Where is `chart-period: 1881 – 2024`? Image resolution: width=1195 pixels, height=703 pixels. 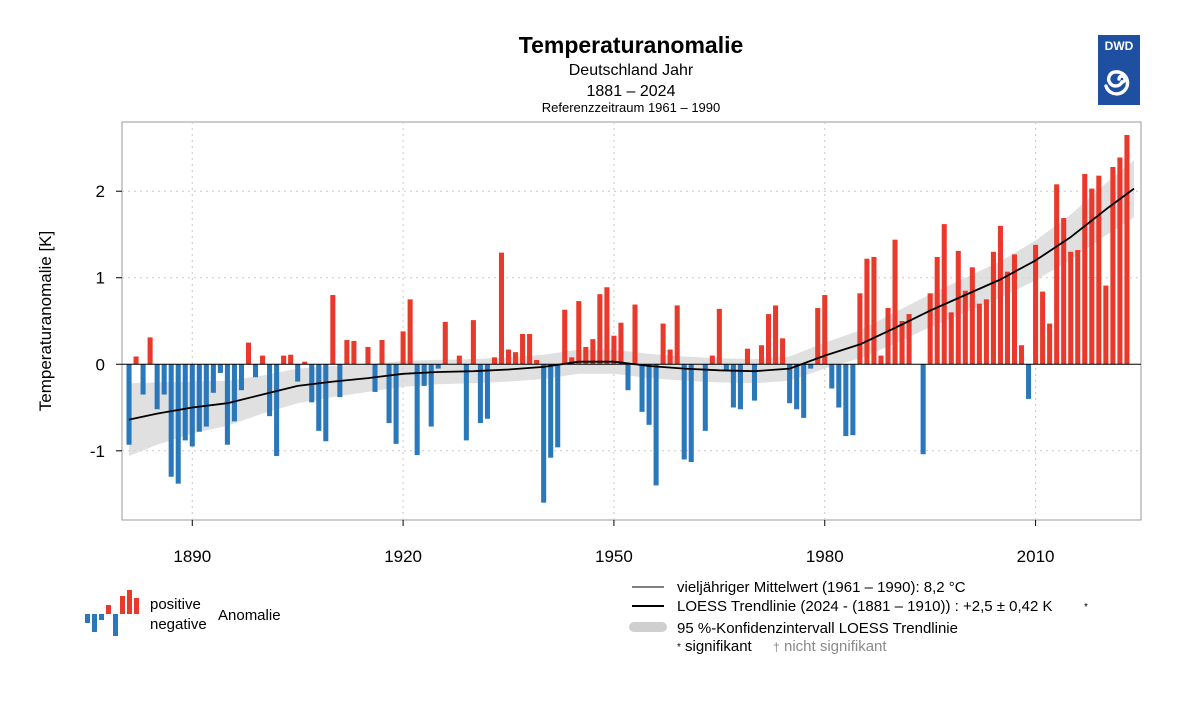 chart-period: 1881 – 2024 is located at coordinates (631, 91).